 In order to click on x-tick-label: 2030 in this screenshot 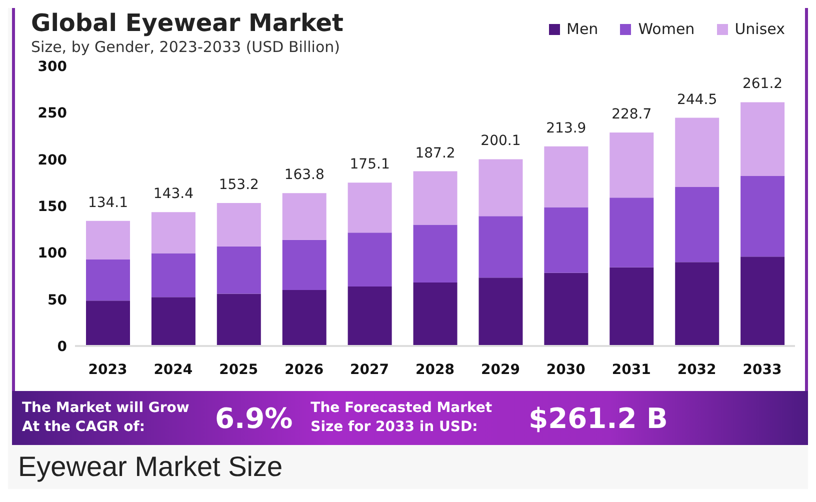, I will do `click(566, 370)`.